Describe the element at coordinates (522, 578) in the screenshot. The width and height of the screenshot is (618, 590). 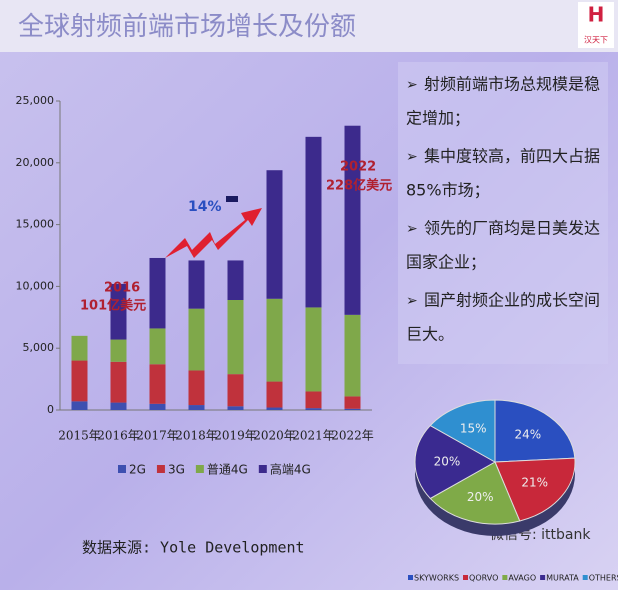
I see `legend-label: AVAGO` at that location.